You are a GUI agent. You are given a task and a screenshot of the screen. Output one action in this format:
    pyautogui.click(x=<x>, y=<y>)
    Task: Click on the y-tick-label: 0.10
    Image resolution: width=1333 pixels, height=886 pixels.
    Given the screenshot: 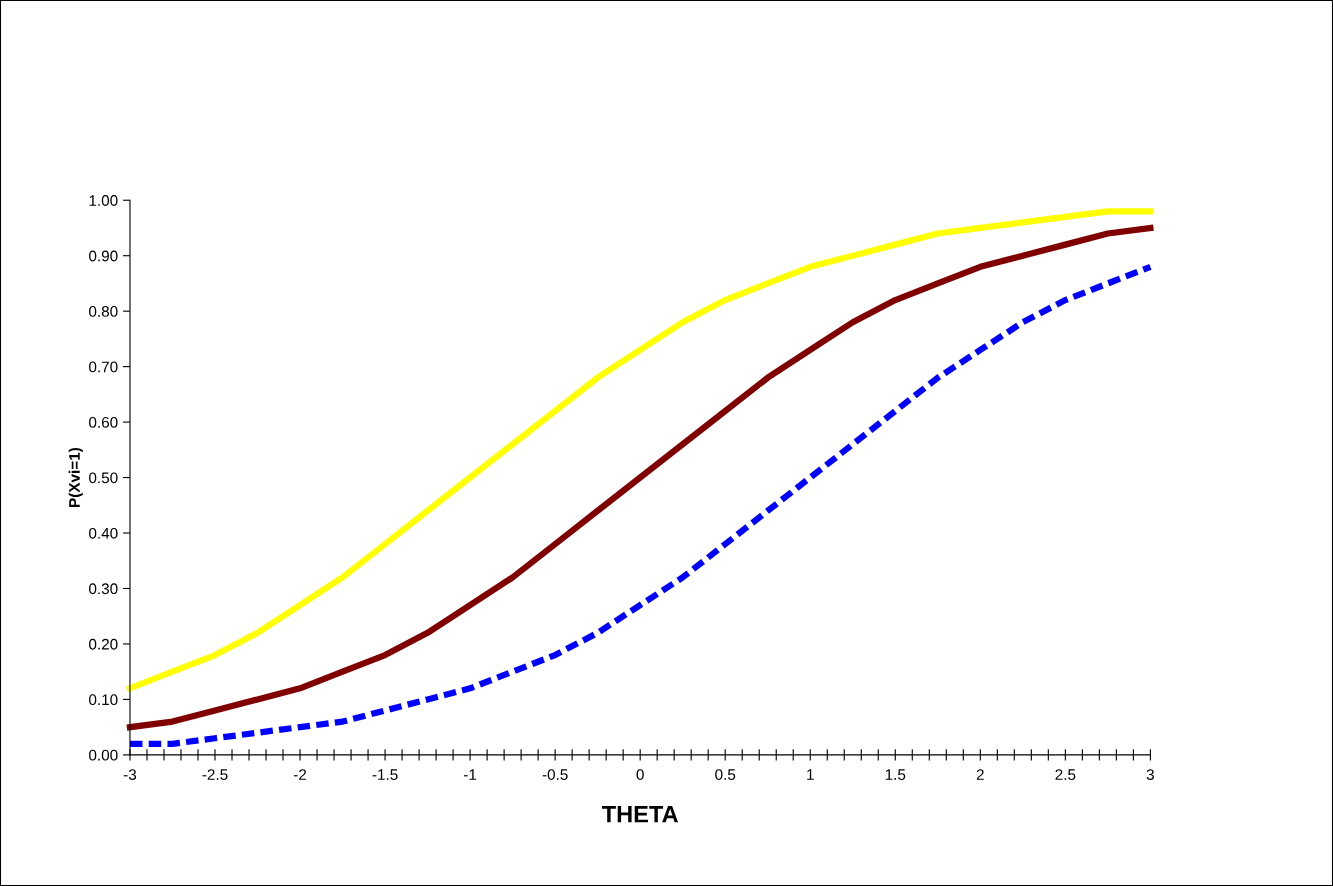 What is the action you would take?
    pyautogui.click(x=103, y=700)
    